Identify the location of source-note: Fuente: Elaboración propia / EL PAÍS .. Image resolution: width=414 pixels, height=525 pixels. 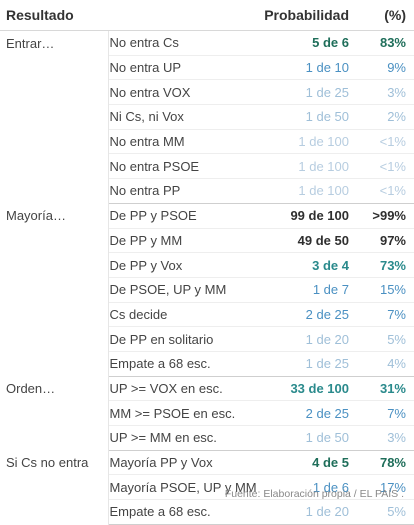
(314, 494).